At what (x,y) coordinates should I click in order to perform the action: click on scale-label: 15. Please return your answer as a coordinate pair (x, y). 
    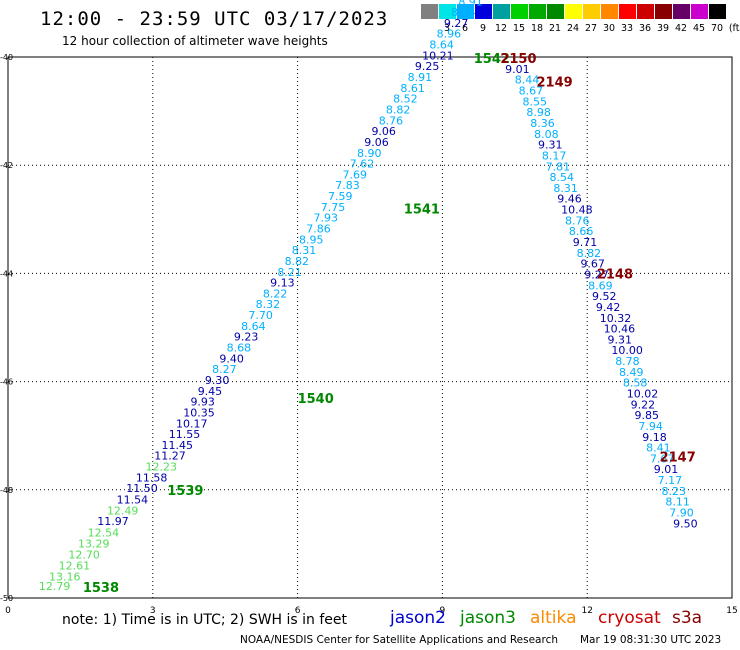
    Looking at the image, I should click on (519, 28).